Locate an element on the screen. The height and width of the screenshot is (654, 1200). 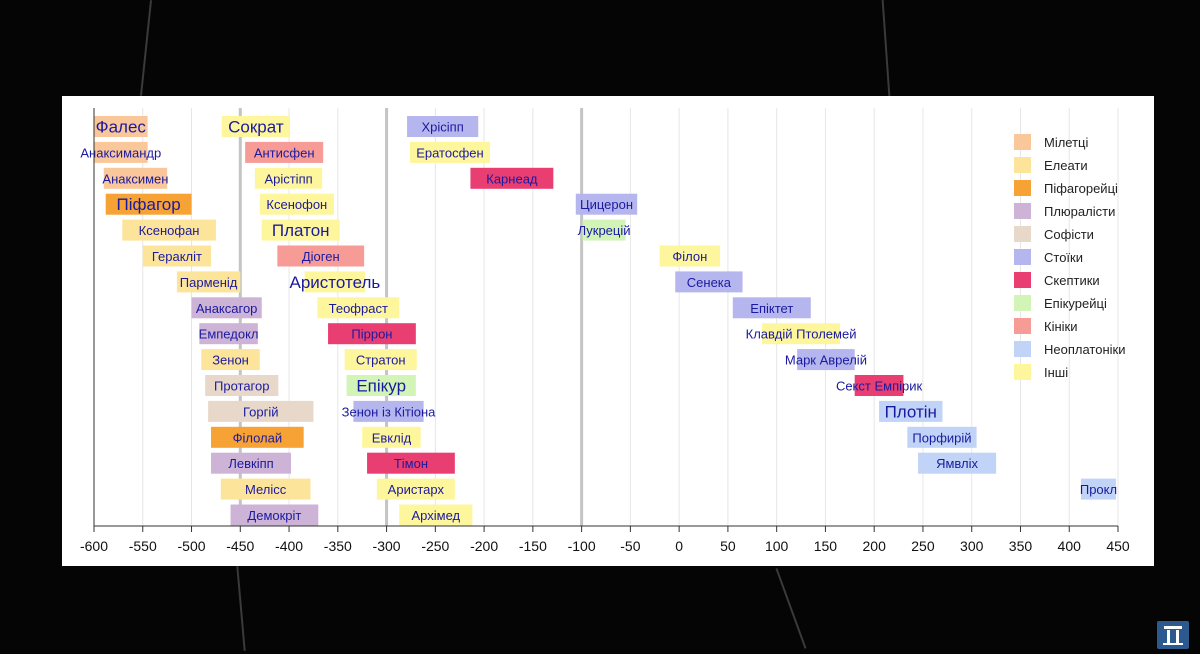
philosopher-label: Карнеад is located at coordinates (512, 178).